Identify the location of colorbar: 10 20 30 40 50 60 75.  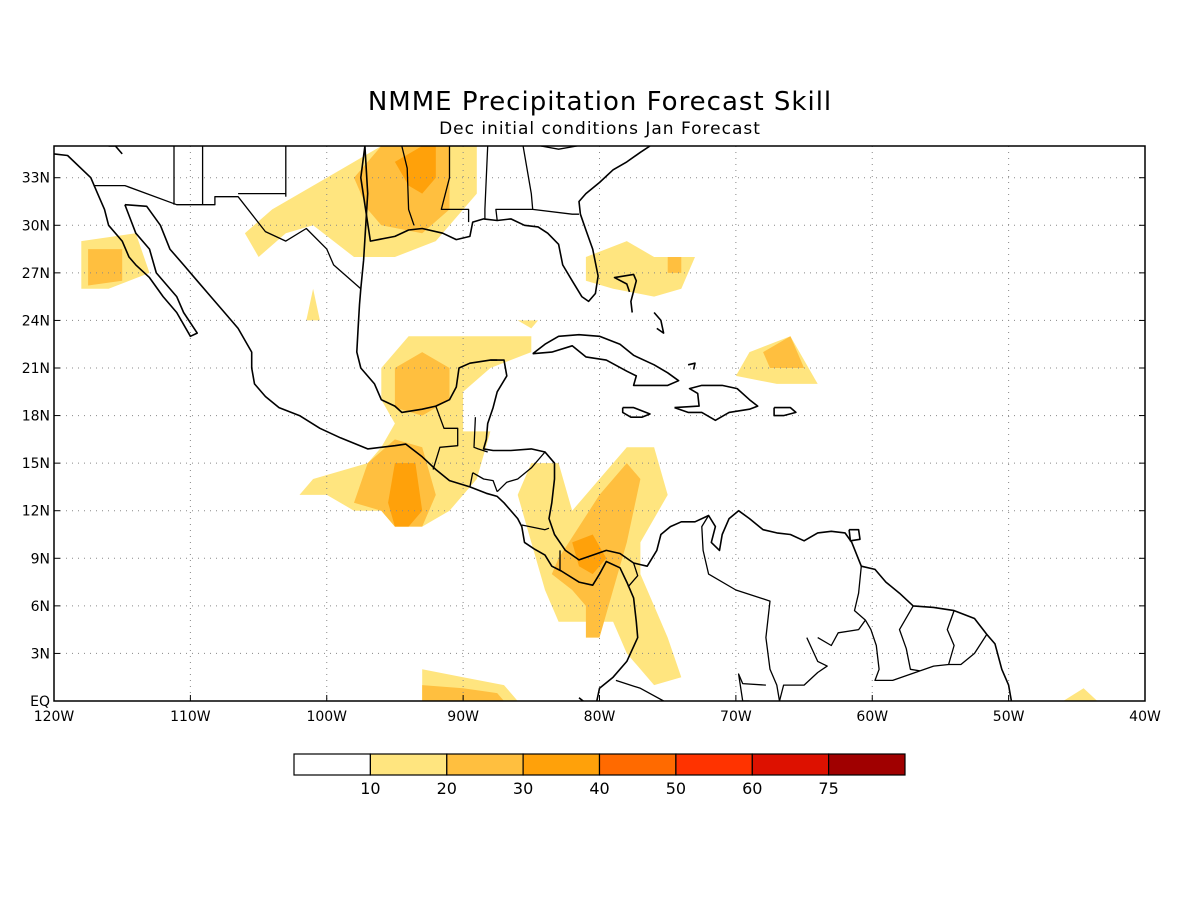
(599, 775).